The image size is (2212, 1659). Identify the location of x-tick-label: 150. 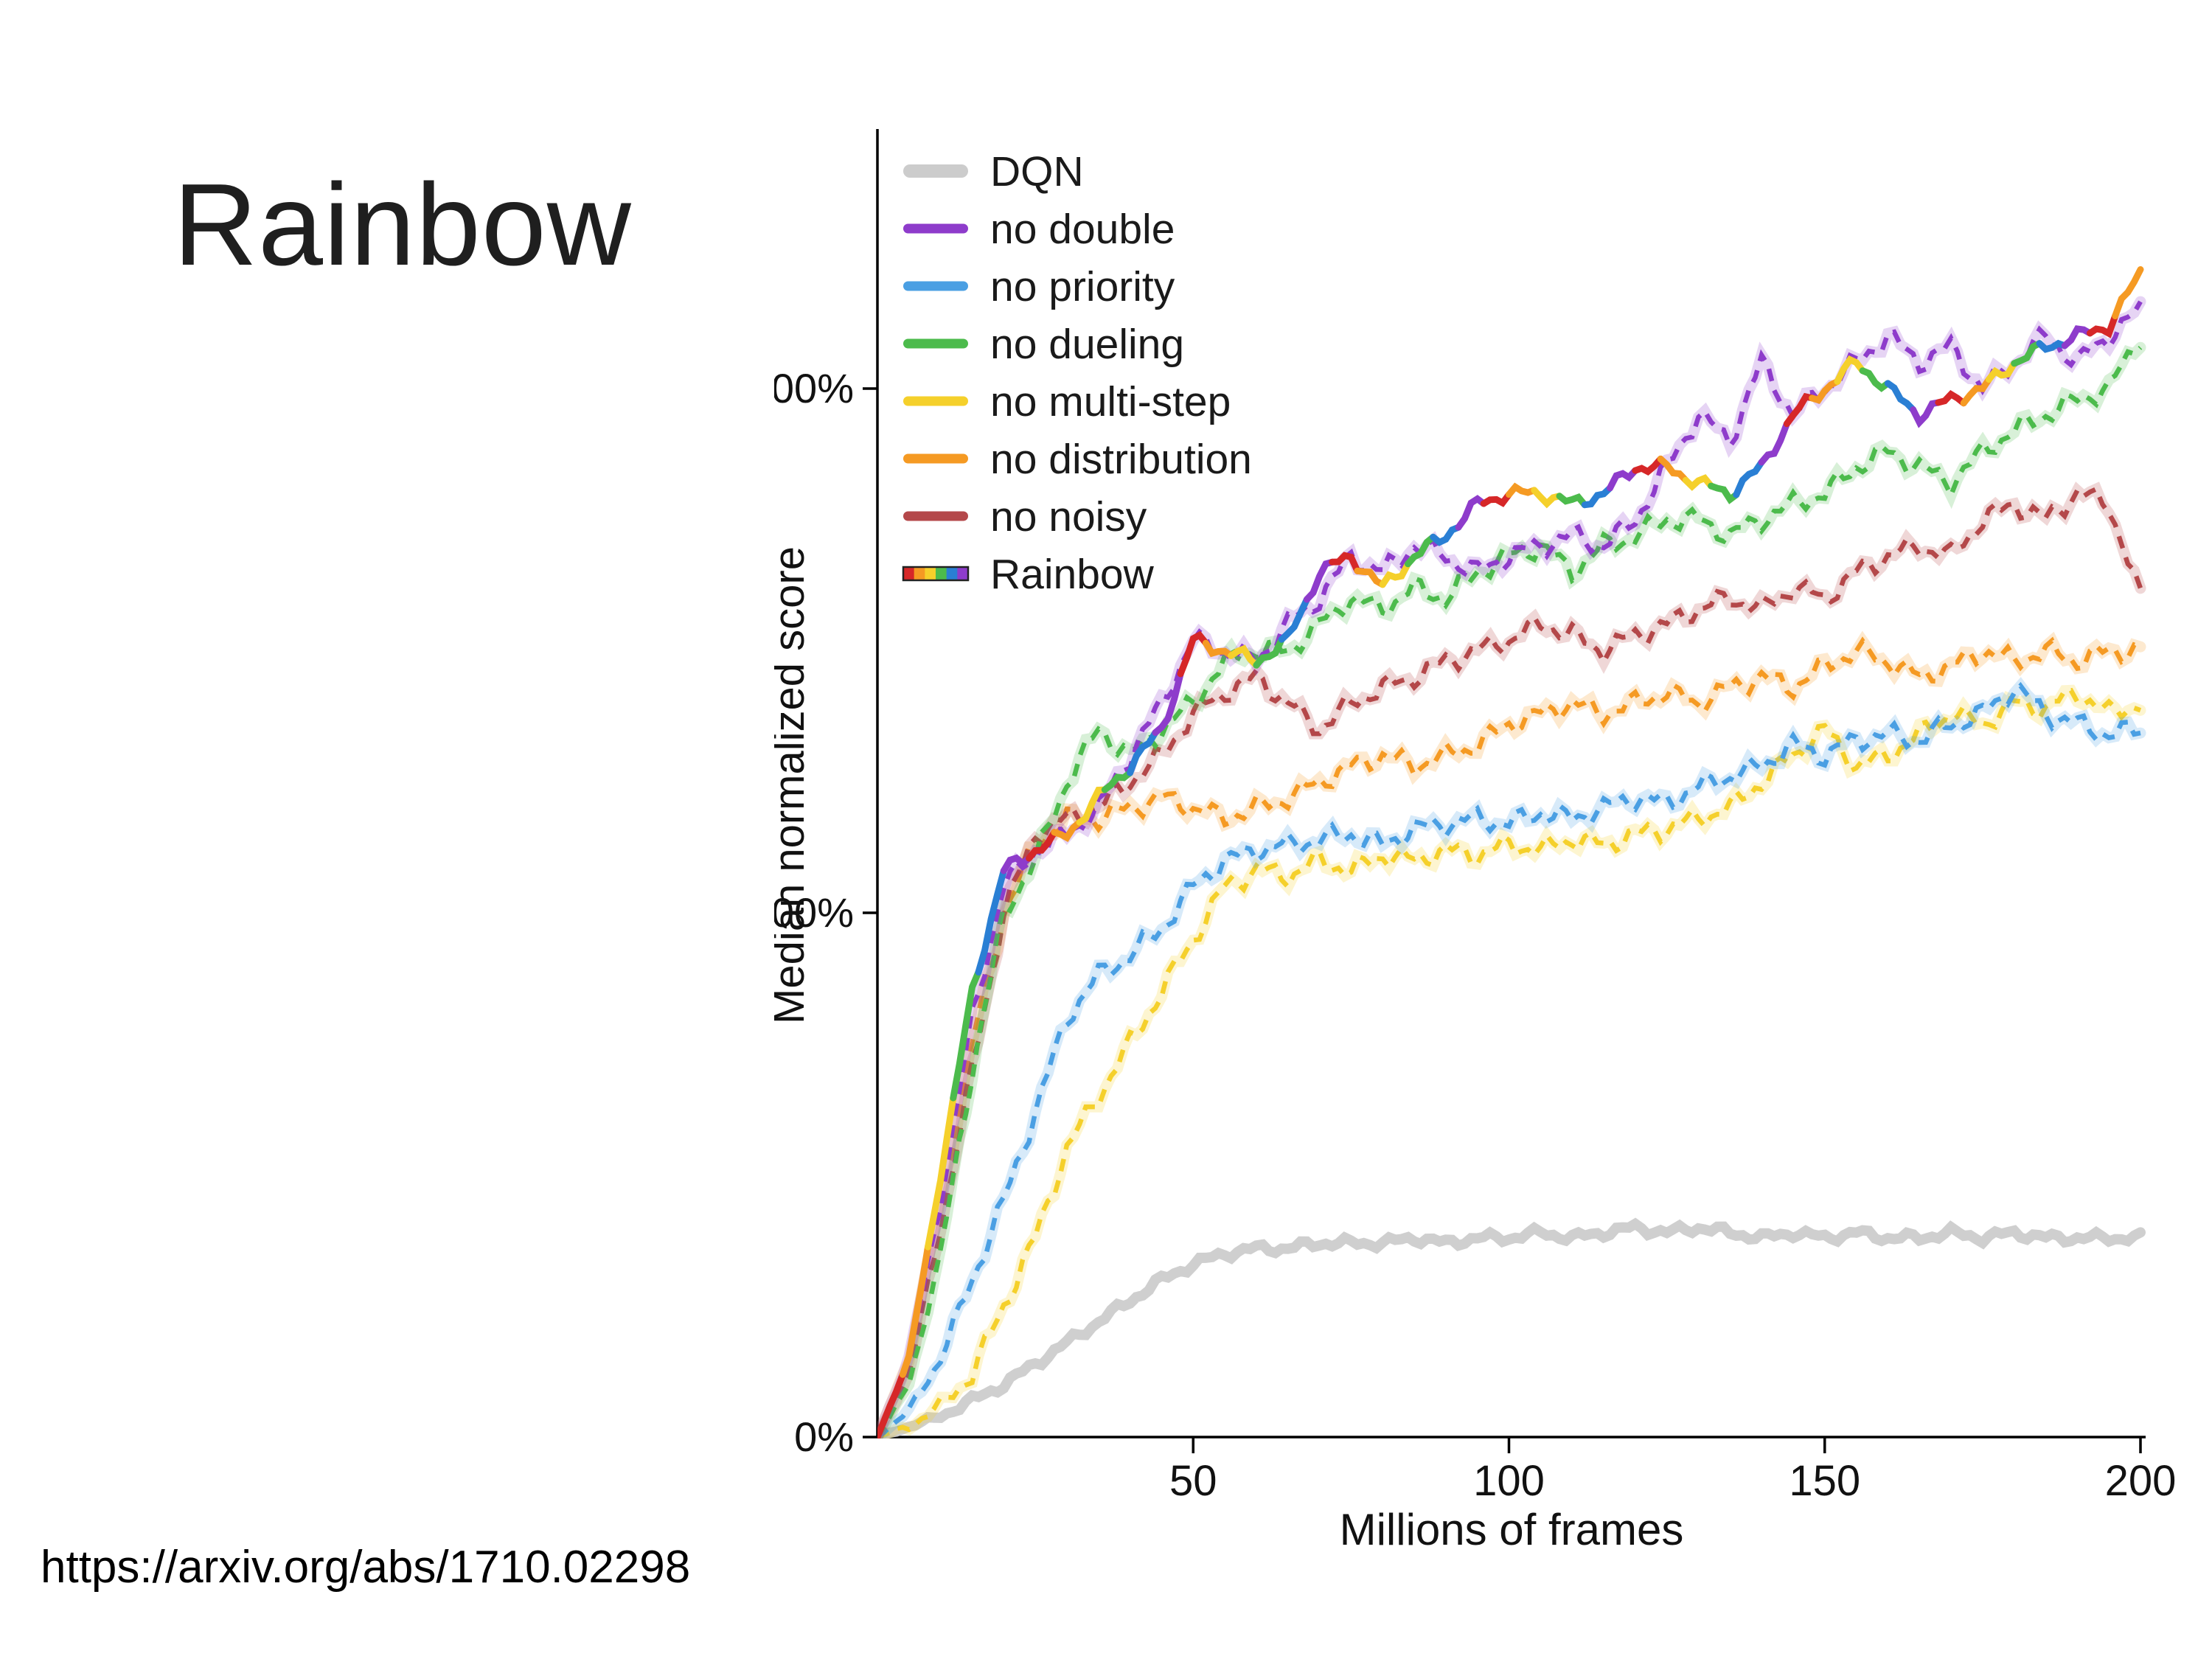
(1824, 1481).